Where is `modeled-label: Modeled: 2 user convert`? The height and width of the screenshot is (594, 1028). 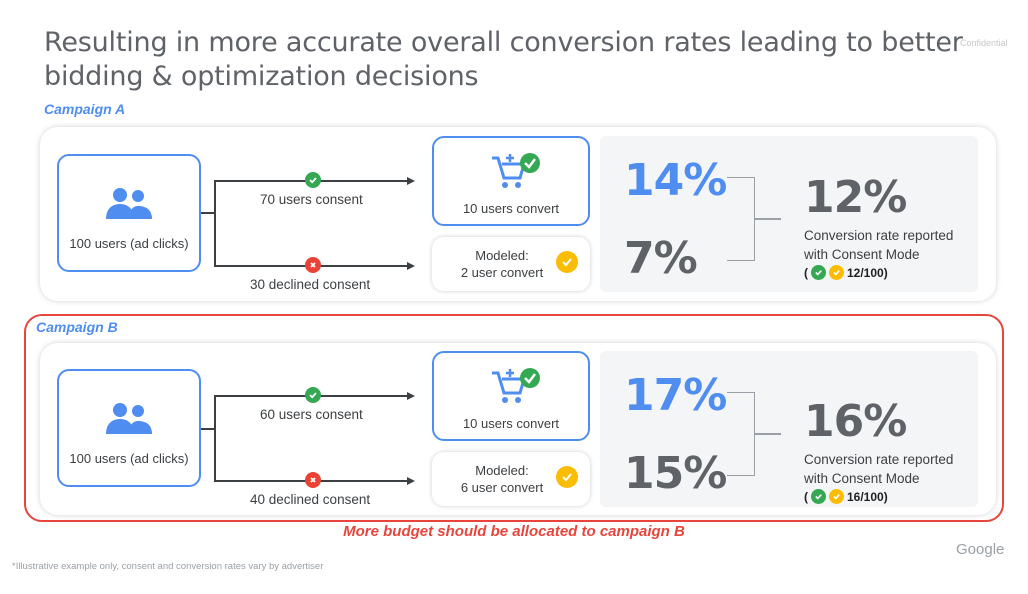
modeled-label: Modeled: 2 user convert is located at coordinates (502, 264).